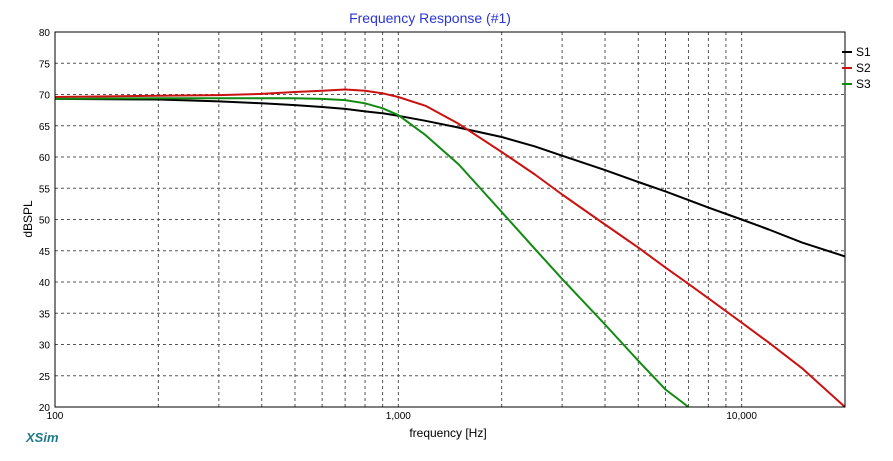 The width and height of the screenshot is (893, 461). Describe the element at coordinates (45, 346) in the screenshot. I see `y-tick-label: 30` at that location.